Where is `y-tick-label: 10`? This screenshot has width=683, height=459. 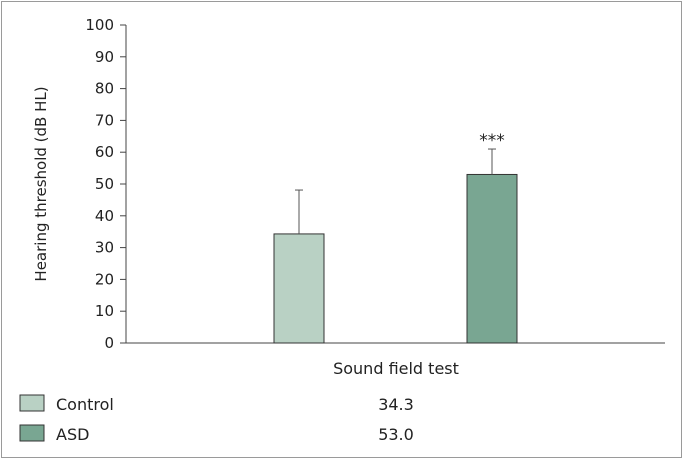
y-tick-label: 10 is located at coordinates (104, 311).